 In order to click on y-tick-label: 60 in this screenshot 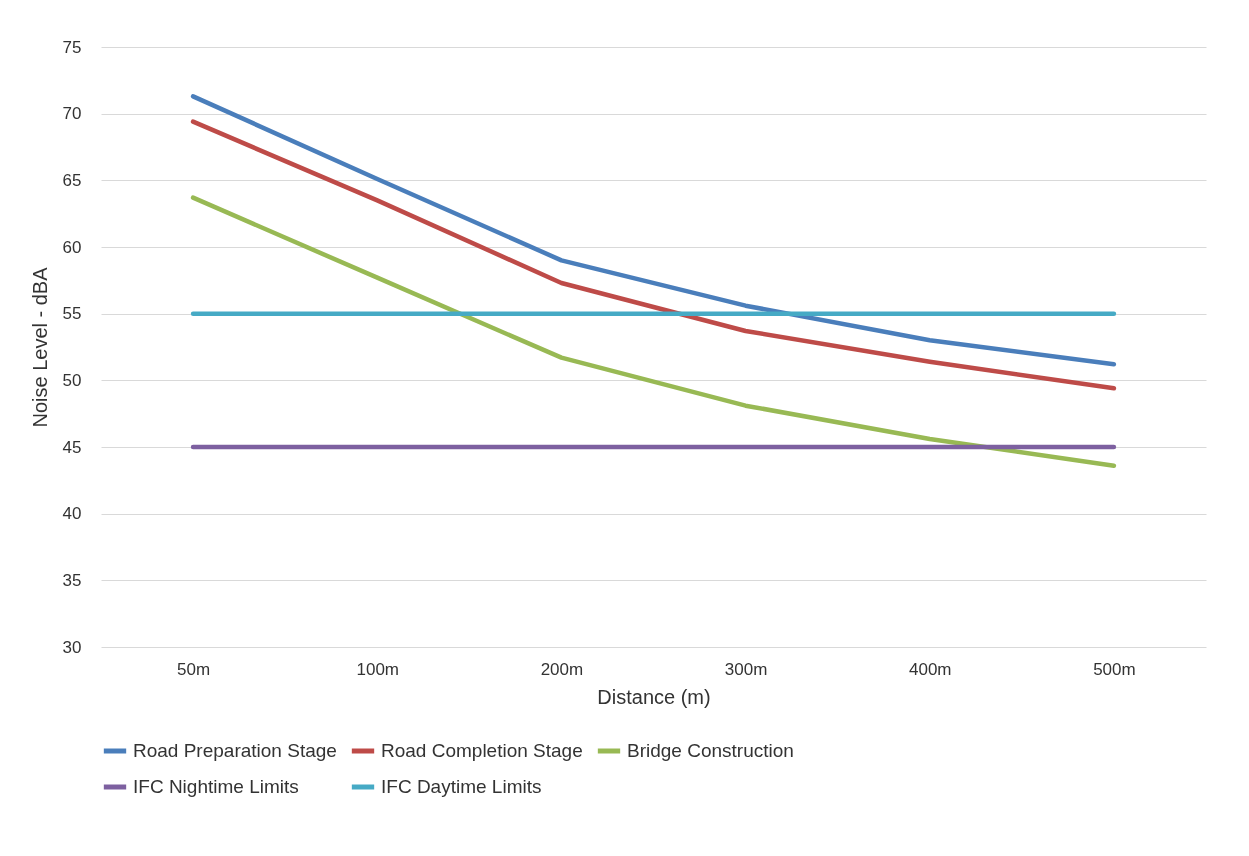, I will do `click(72, 247)`.